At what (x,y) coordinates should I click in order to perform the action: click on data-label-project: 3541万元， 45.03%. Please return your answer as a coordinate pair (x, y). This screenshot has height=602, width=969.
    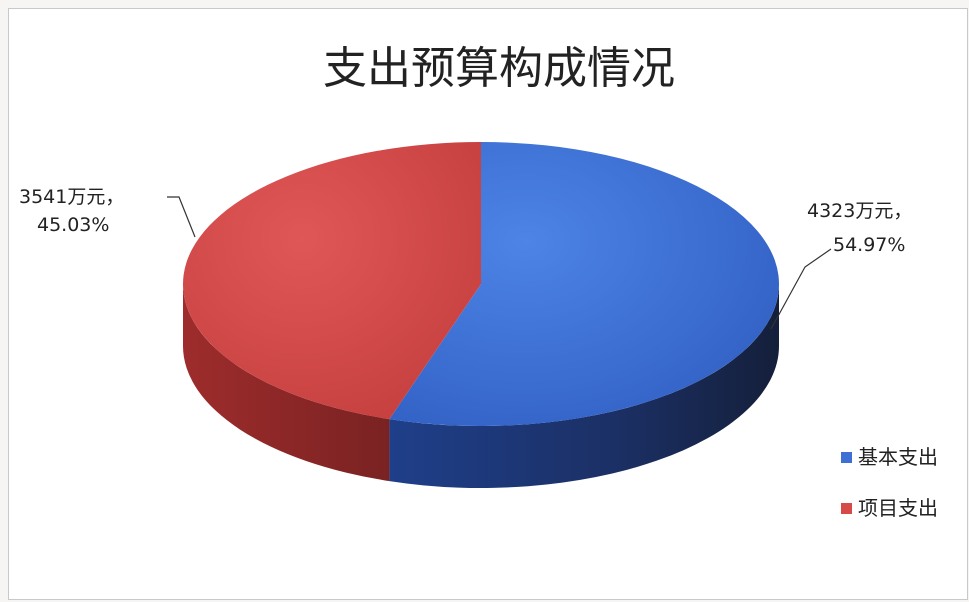
    Looking at the image, I should click on (107, 212).